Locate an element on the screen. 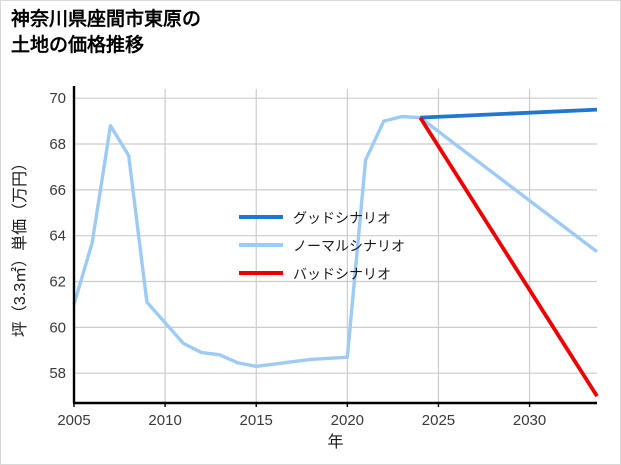 The height and width of the screenshot is (465, 621). y-tick-label: 64 is located at coordinates (57, 236).